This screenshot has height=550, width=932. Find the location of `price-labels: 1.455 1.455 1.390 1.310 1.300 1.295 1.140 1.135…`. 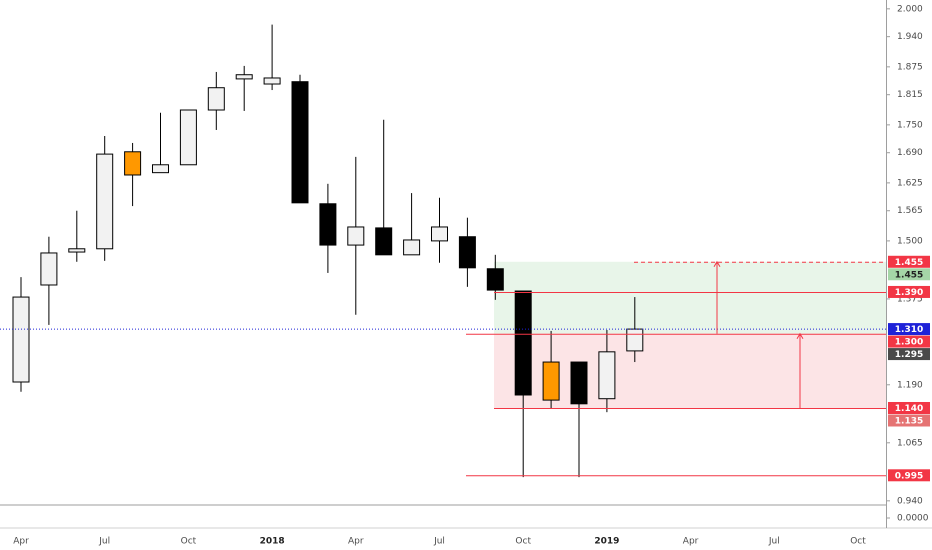

price-labels: 1.455 1.455 1.390 1.310 1.300 1.295 1.140 1.135… is located at coordinates (909, 368).